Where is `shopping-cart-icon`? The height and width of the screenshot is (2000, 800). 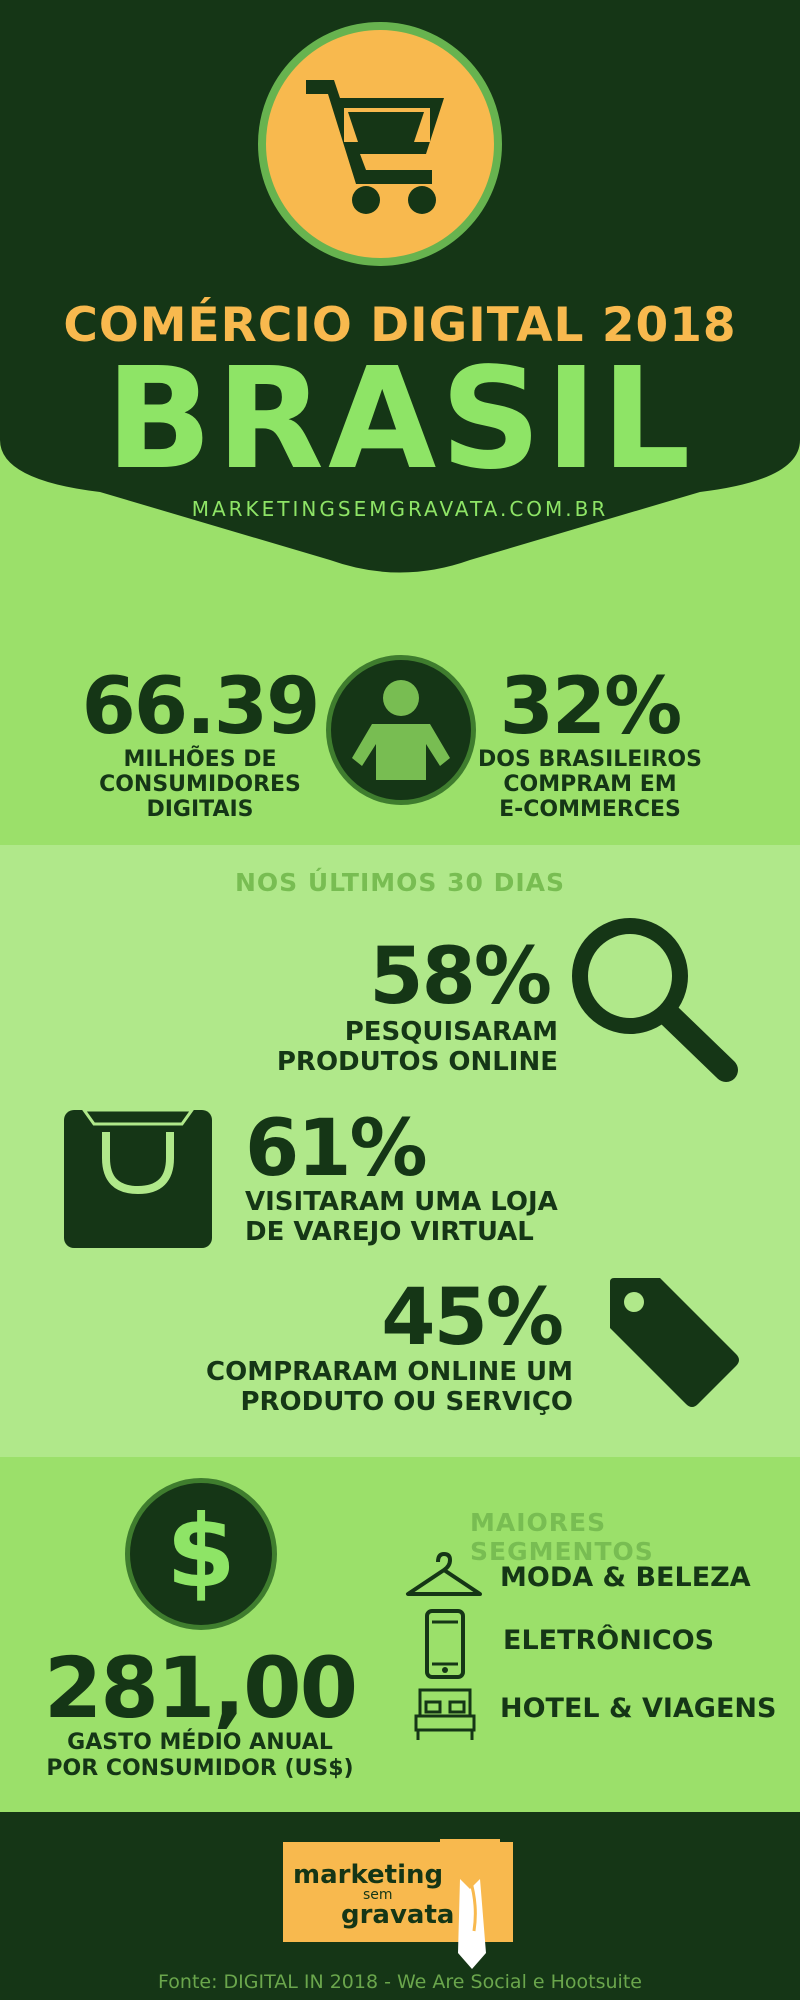 shopping-cart-icon is located at coordinates (375, 147).